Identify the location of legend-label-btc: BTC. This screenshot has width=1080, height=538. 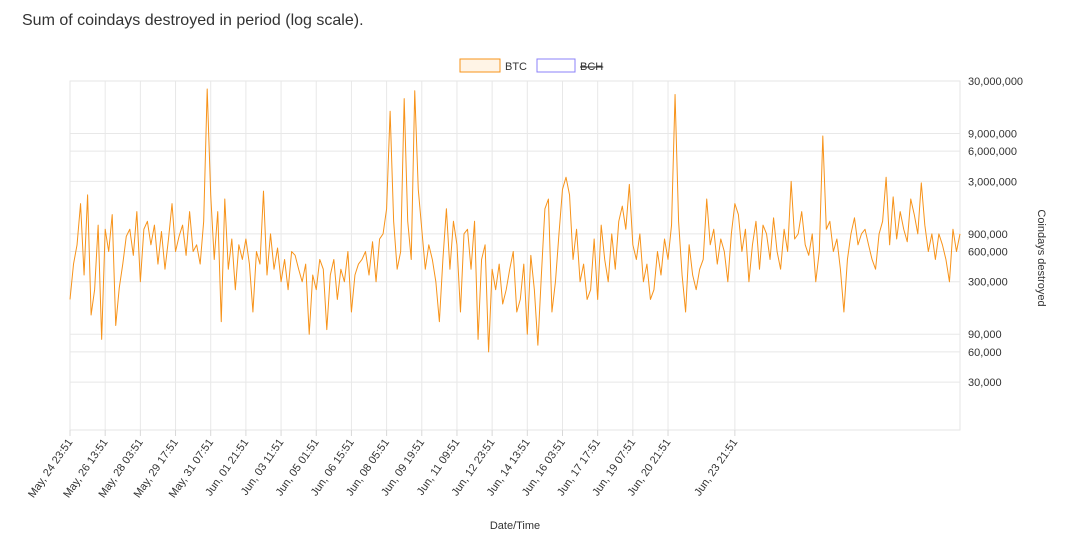
(516, 67).